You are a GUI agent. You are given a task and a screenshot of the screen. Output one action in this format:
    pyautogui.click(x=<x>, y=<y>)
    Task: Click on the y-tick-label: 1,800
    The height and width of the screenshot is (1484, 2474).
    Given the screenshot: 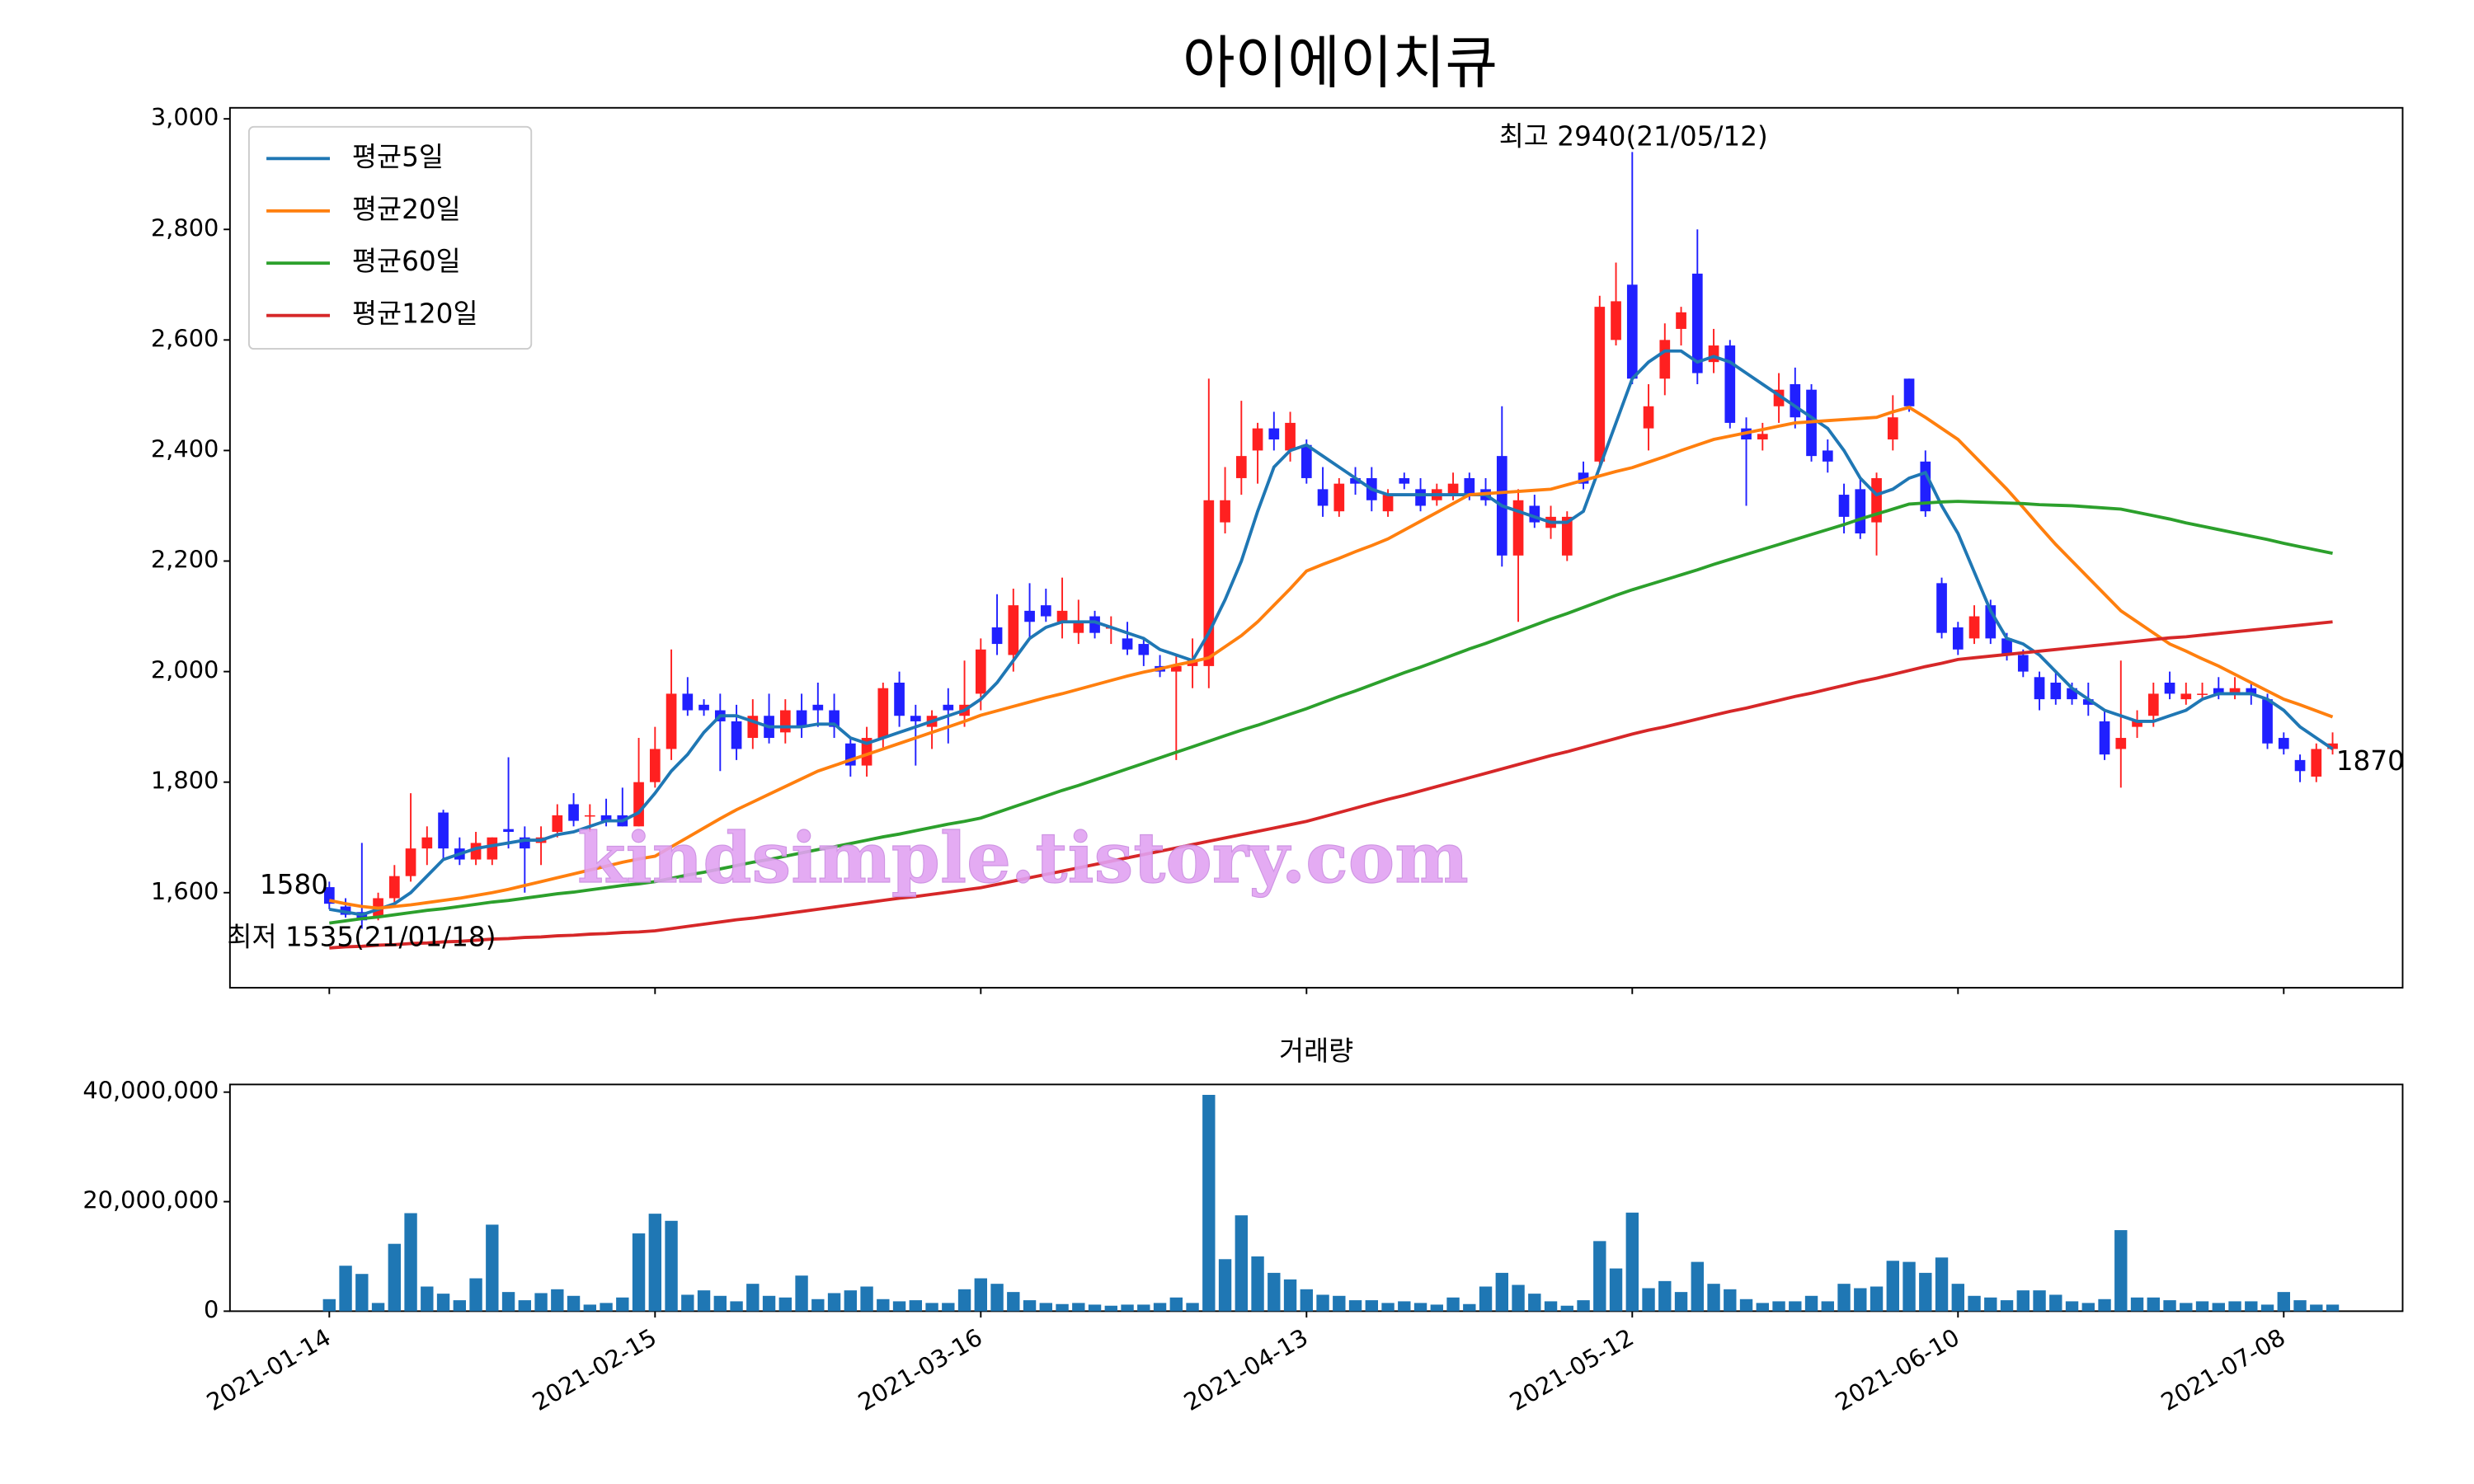 What is the action you would take?
    pyautogui.click(x=185, y=781)
    